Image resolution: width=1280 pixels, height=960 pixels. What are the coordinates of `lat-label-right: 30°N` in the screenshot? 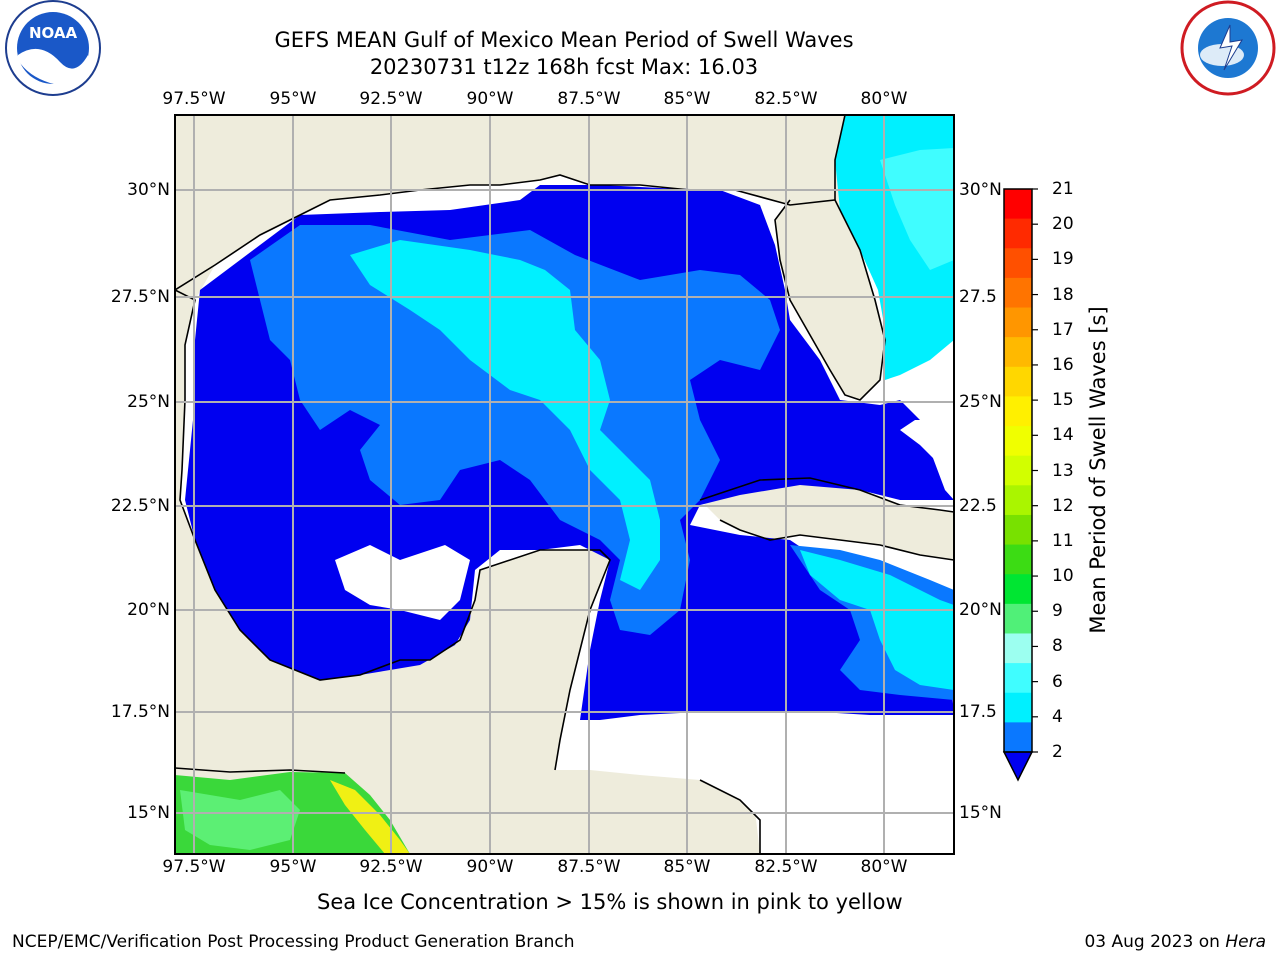 It's located at (980, 190).